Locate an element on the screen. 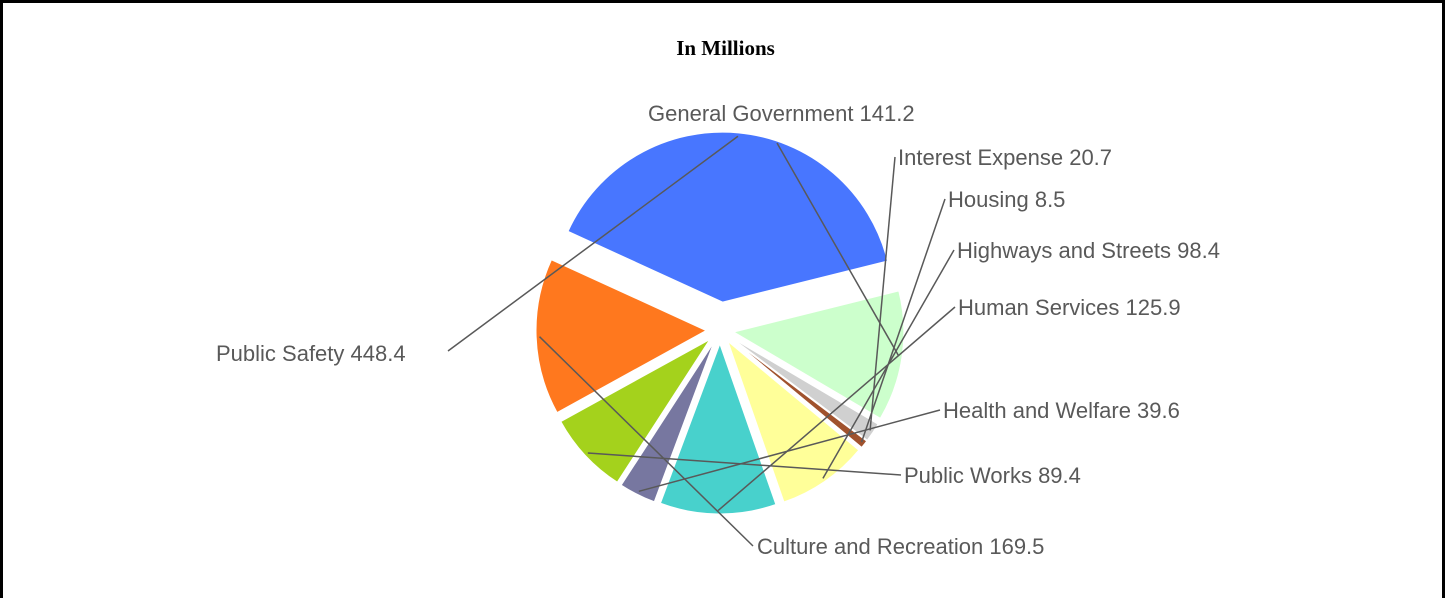 Image resolution: width=1445 pixels, height=598 pixels. slice-label-human-services: Human Services 125.9 is located at coordinates (1069, 307).